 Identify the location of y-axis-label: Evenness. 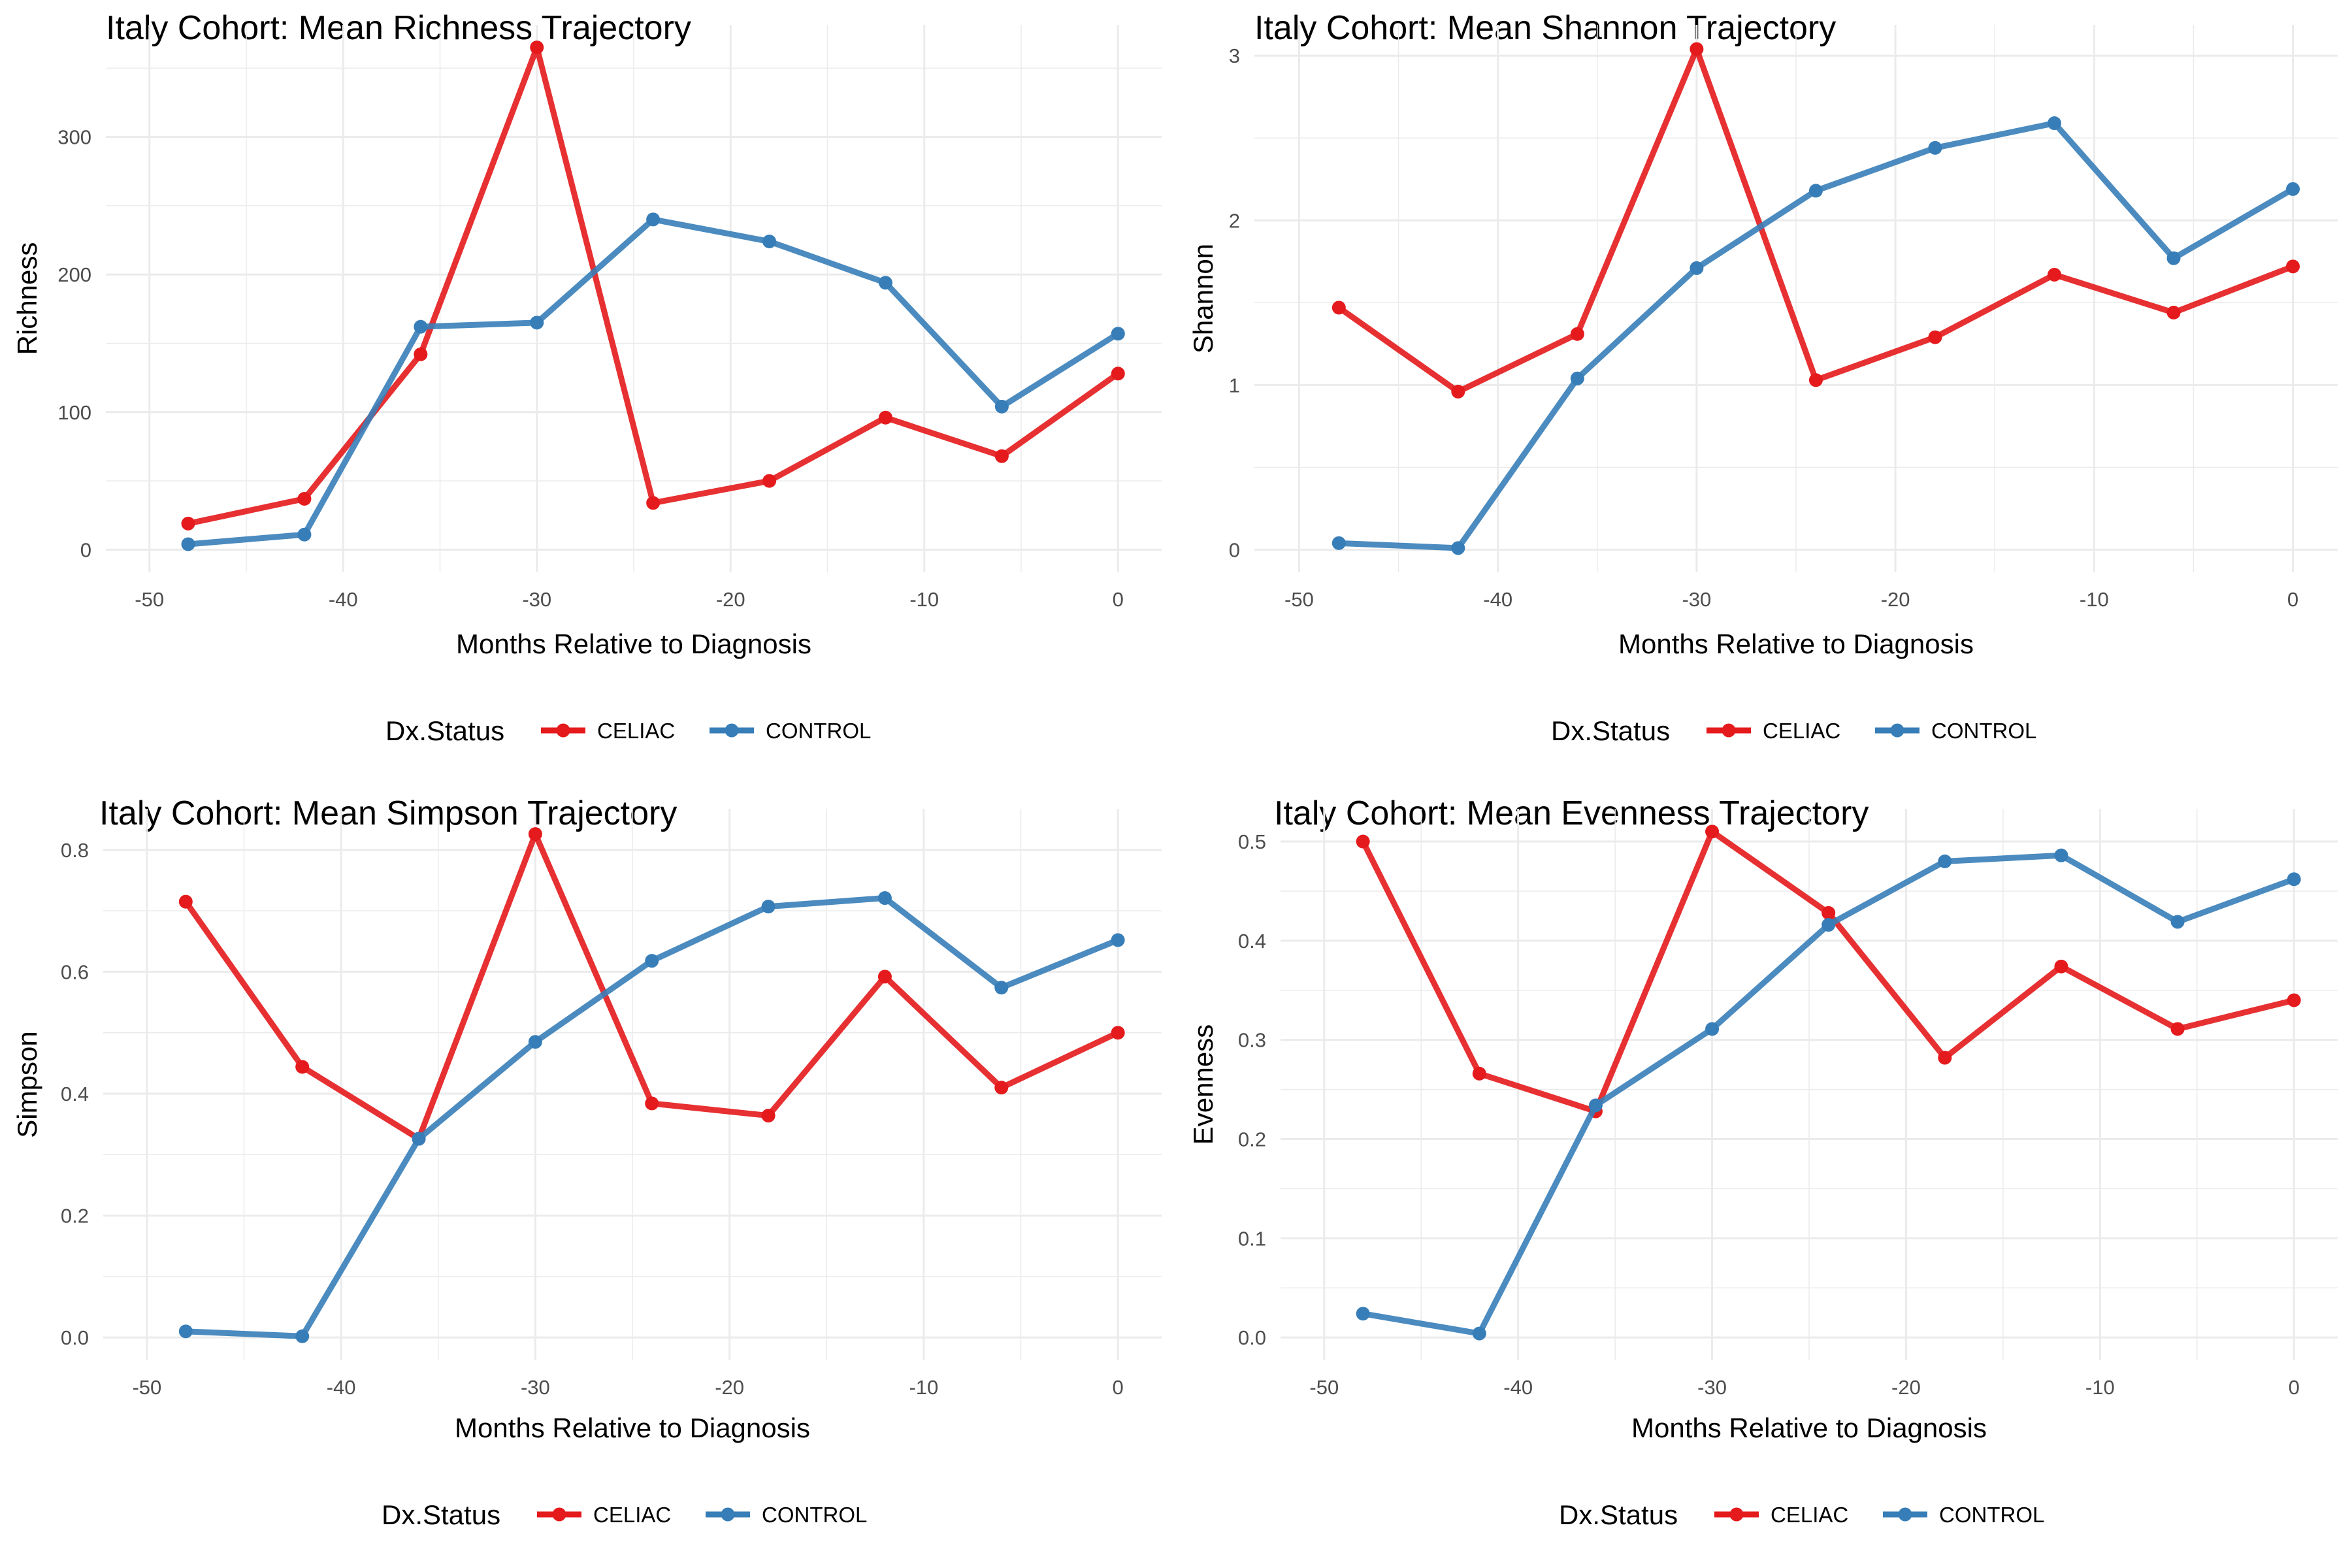
(1203, 1084).